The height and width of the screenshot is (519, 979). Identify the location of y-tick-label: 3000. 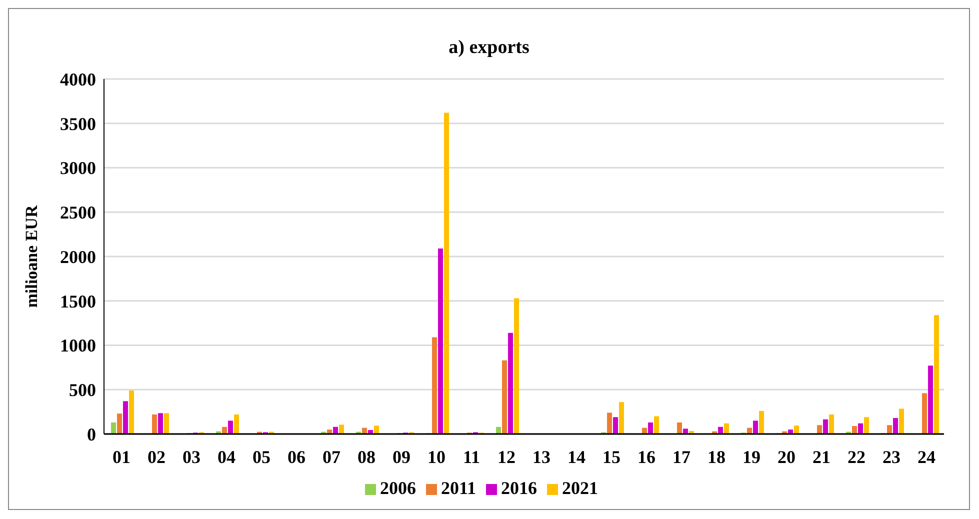
(78, 168).